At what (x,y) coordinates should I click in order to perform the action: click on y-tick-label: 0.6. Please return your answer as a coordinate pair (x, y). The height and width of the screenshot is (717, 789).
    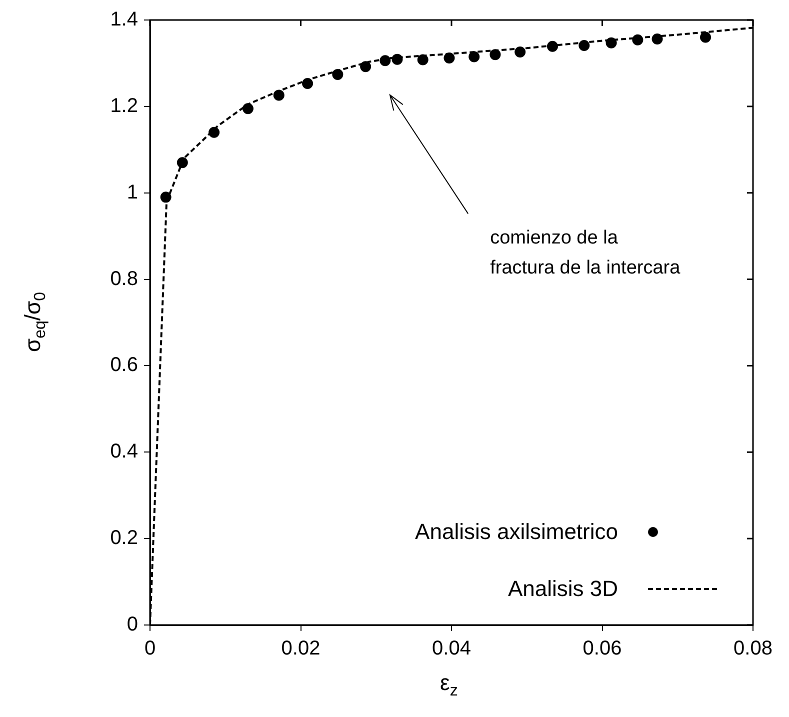
    Looking at the image, I should click on (124, 365).